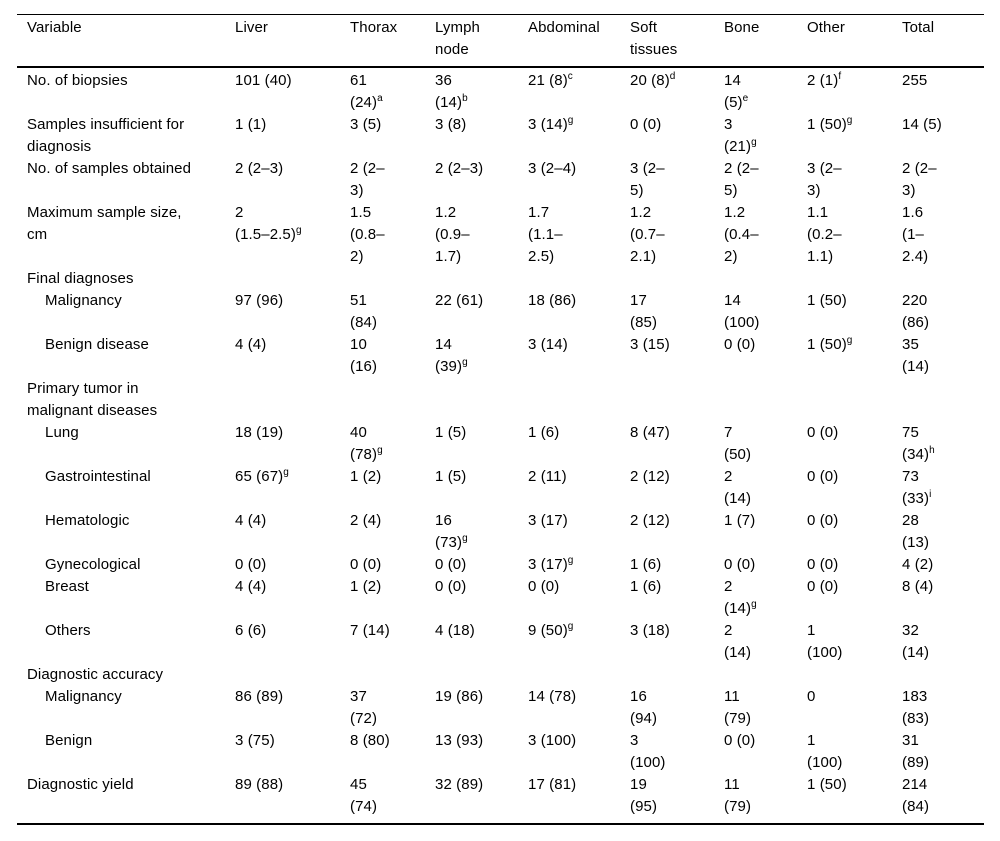 Image resolution: width=1000 pixels, height=841 pixels. Describe the element at coordinates (916, 311) in the screenshot. I see `table-cell: 220 (86)` at that location.